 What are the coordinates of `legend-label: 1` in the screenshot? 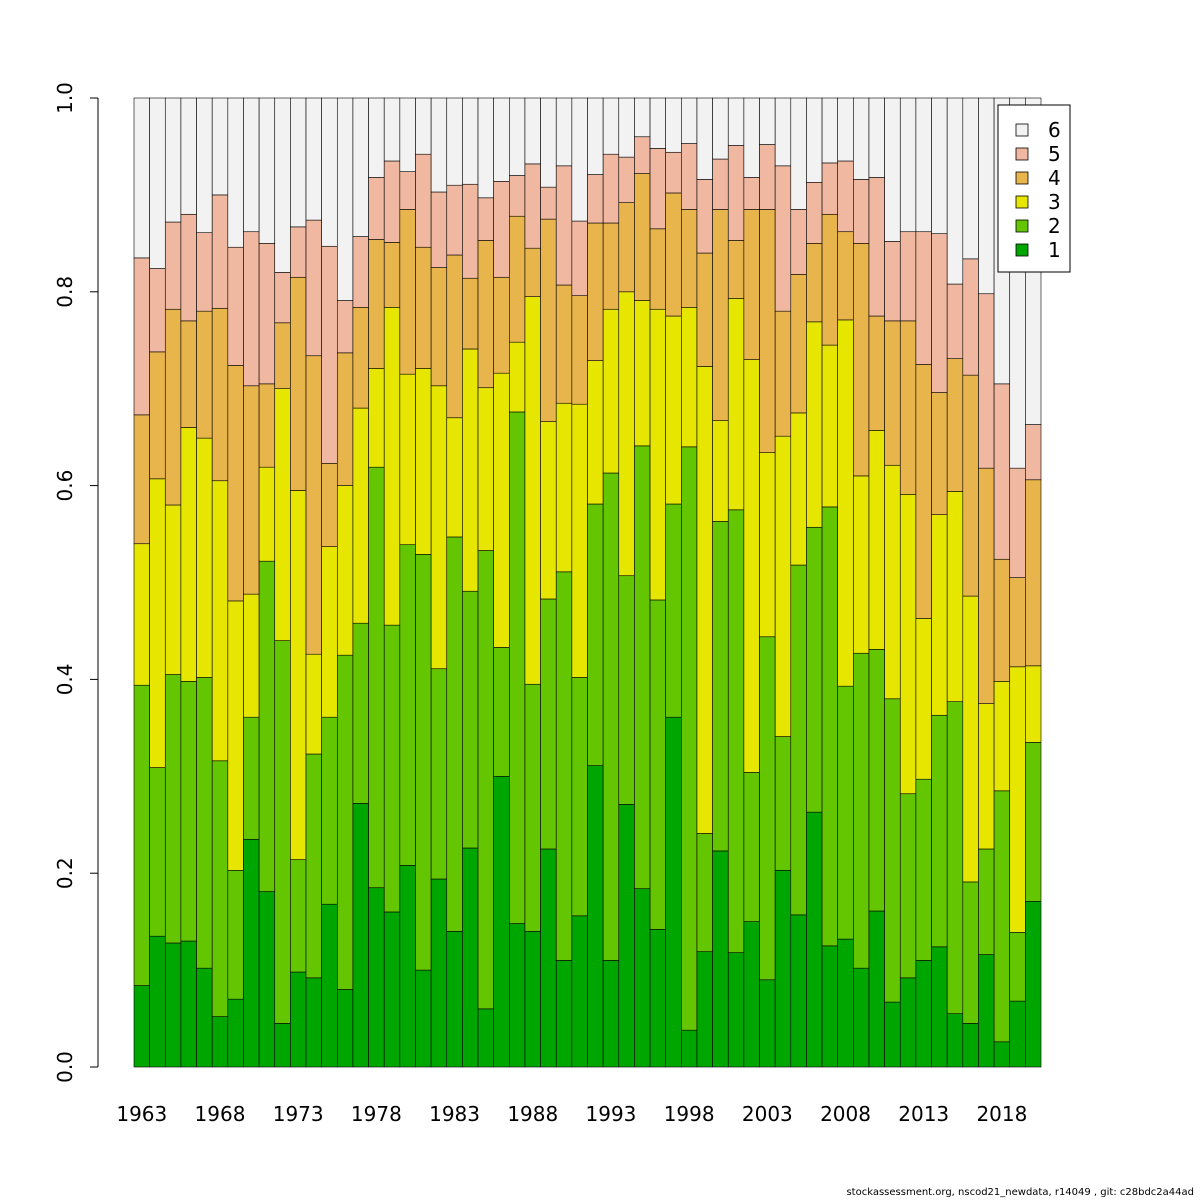 It's located at (1054, 250).